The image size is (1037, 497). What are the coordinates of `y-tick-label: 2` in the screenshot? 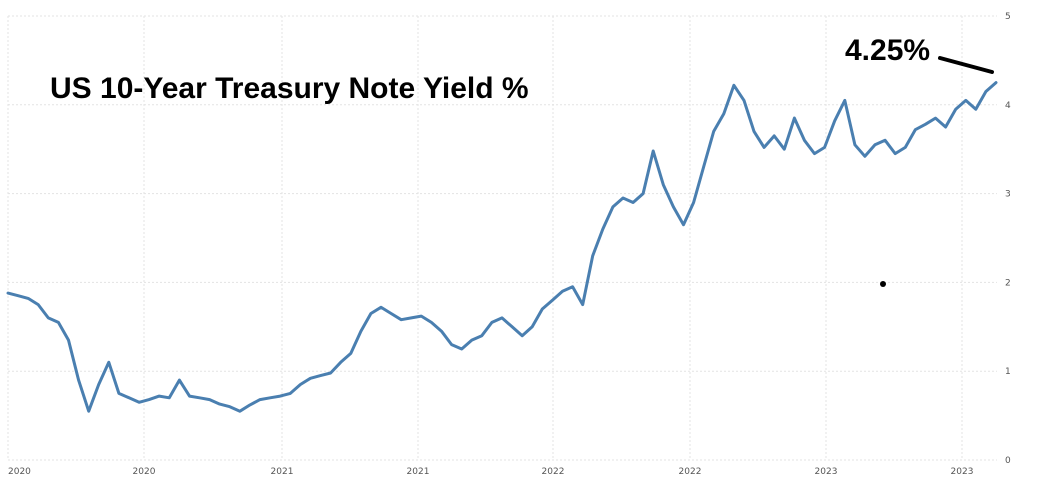 It's located at (1008, 283).